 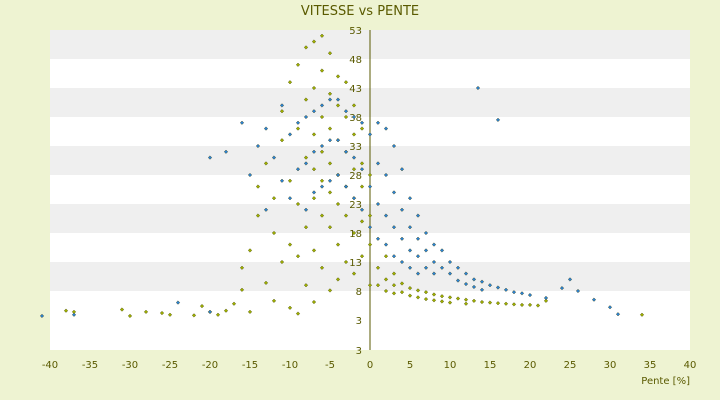 What do you see at coordinates (370, 365) in the screenshot?
I see `x-tick-label: 0` at bounding box center [370, 365].